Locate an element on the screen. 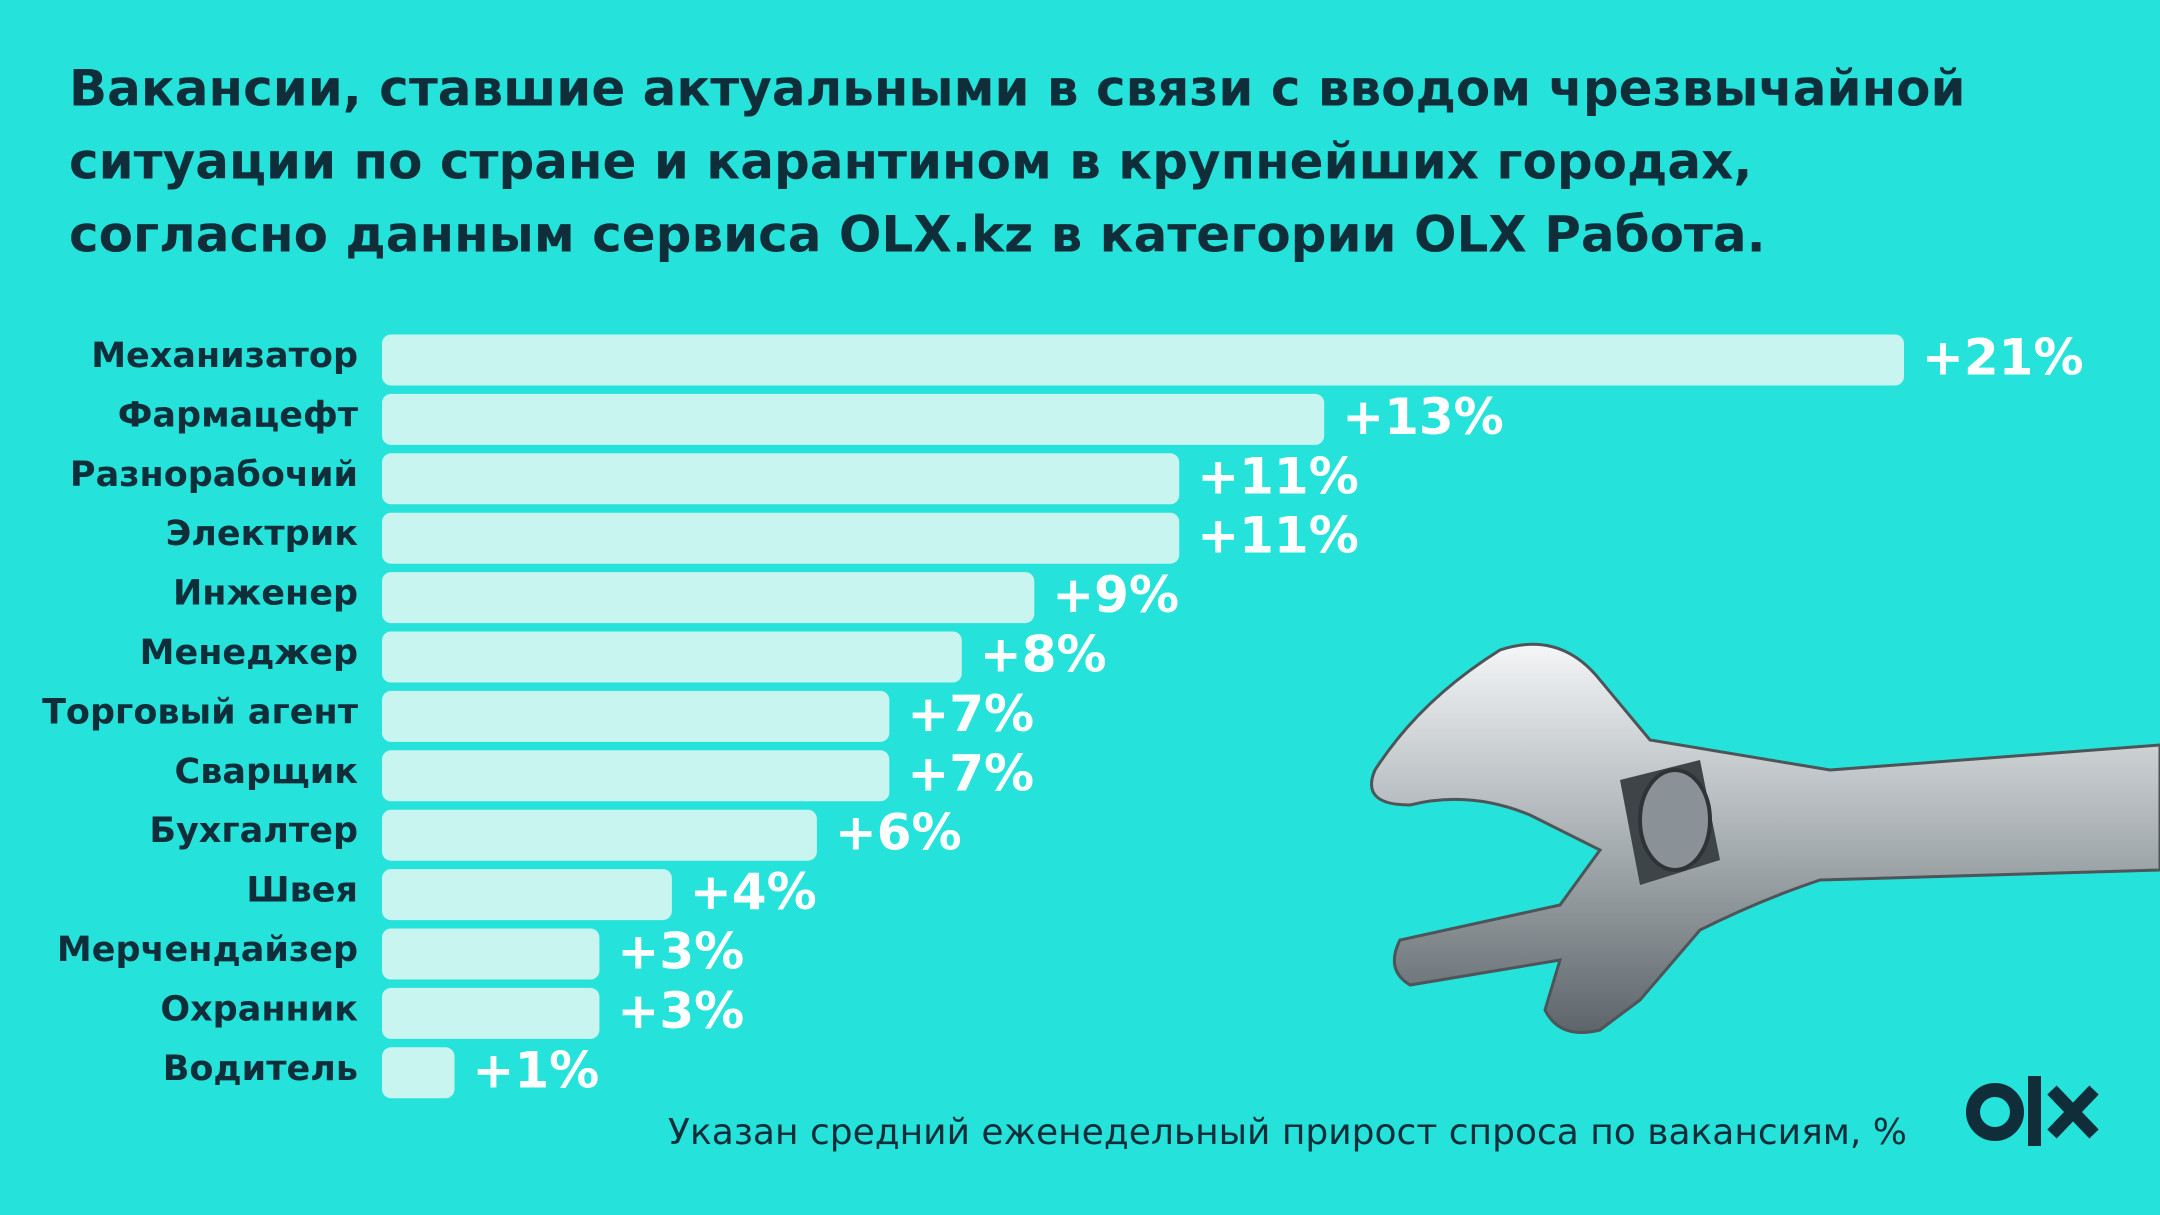  value-label: +6% is located at coordinates (898, 833).